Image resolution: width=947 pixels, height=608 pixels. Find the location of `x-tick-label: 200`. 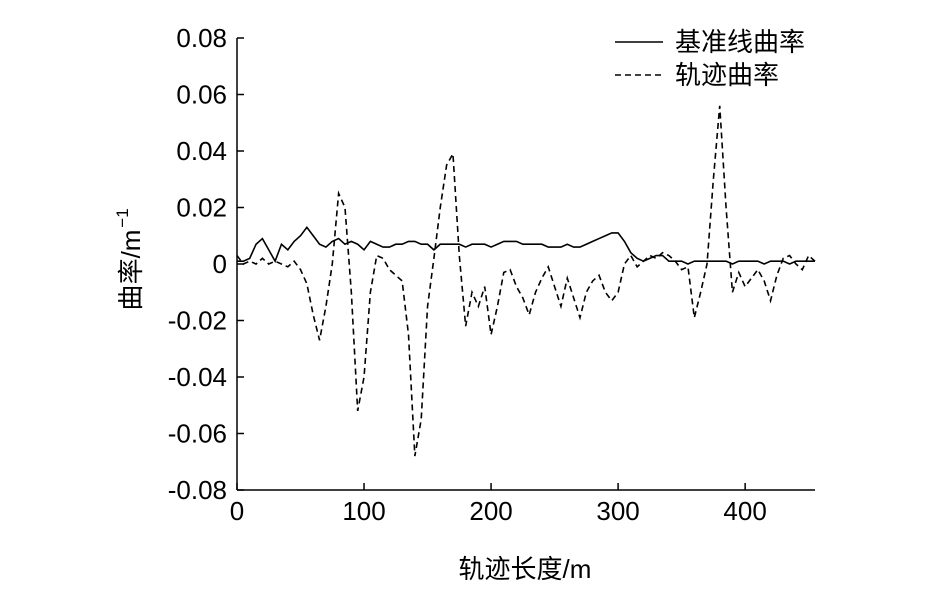

x-tick-label: 200 is located at coordinates (490, 511).